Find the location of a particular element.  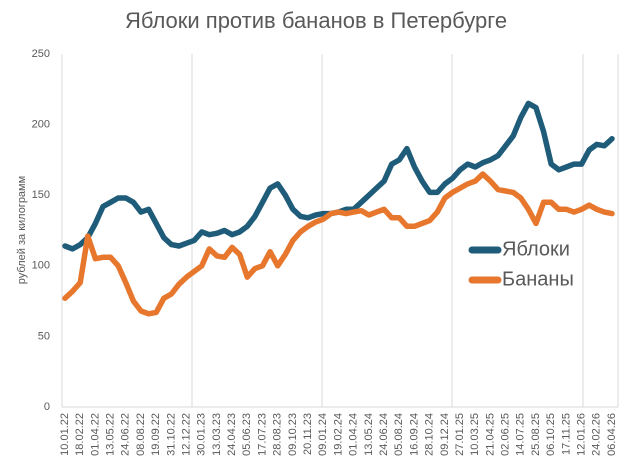

x-tick-label: 09.01.24 is located at coordinates (323, 434).